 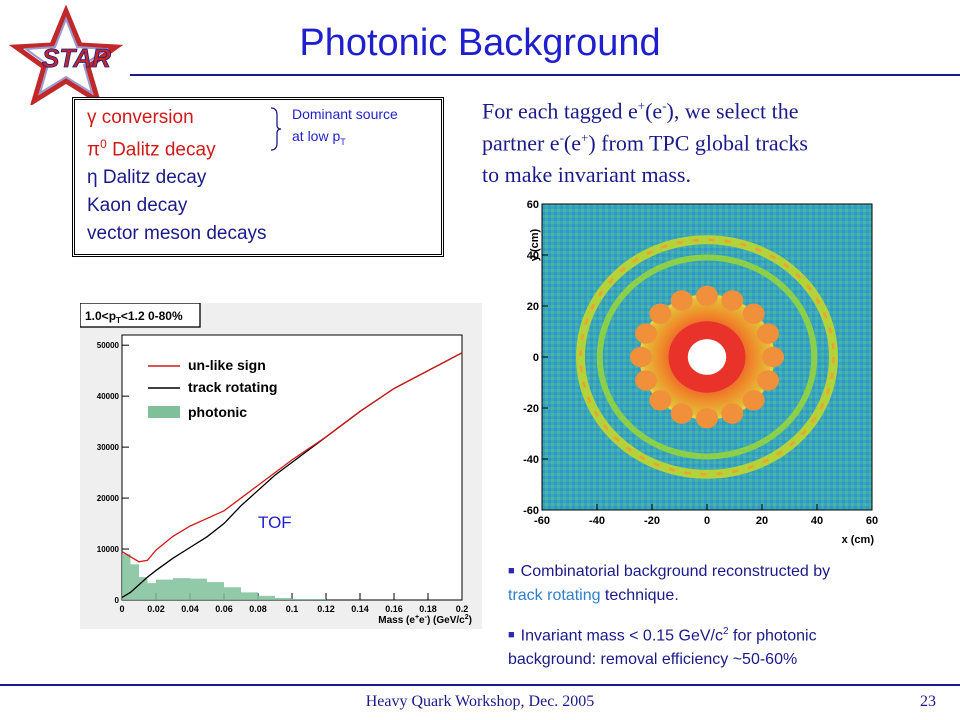 I want to click on star-logo-text: STAR, so click(x=76, y=58).